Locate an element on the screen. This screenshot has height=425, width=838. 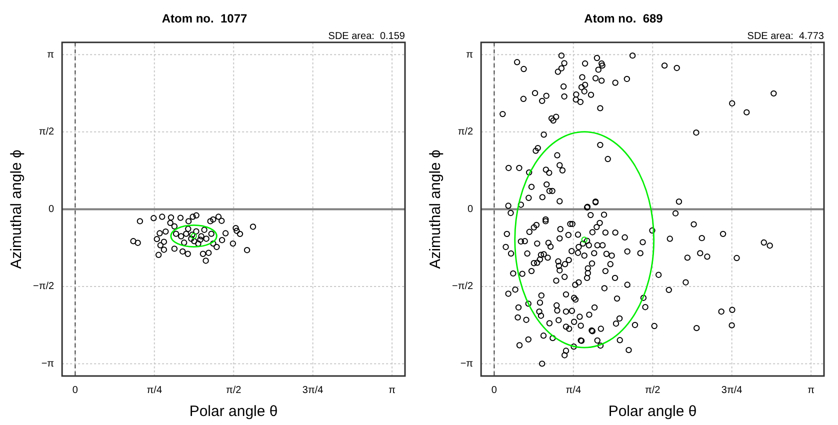
chart-title: Atom no. 689 is located at coordinates (624, 19).